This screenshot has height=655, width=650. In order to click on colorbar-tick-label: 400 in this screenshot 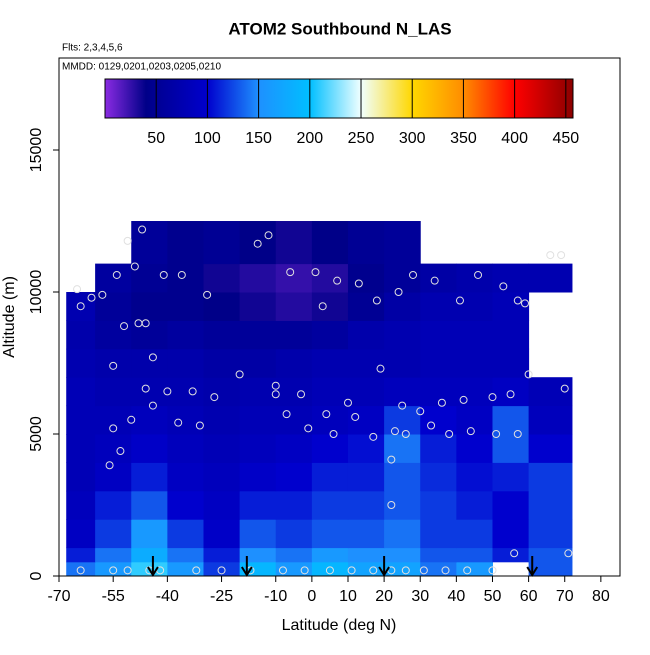, I will do `click(514, 138)`.